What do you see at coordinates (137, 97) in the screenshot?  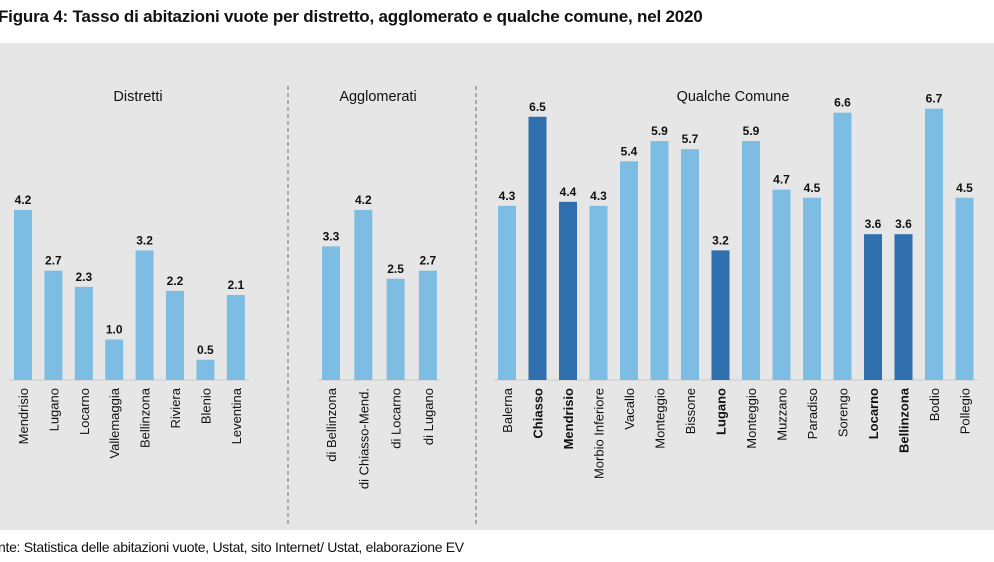 I see `panel-title: Distretti` at bounding box center [137, 97].